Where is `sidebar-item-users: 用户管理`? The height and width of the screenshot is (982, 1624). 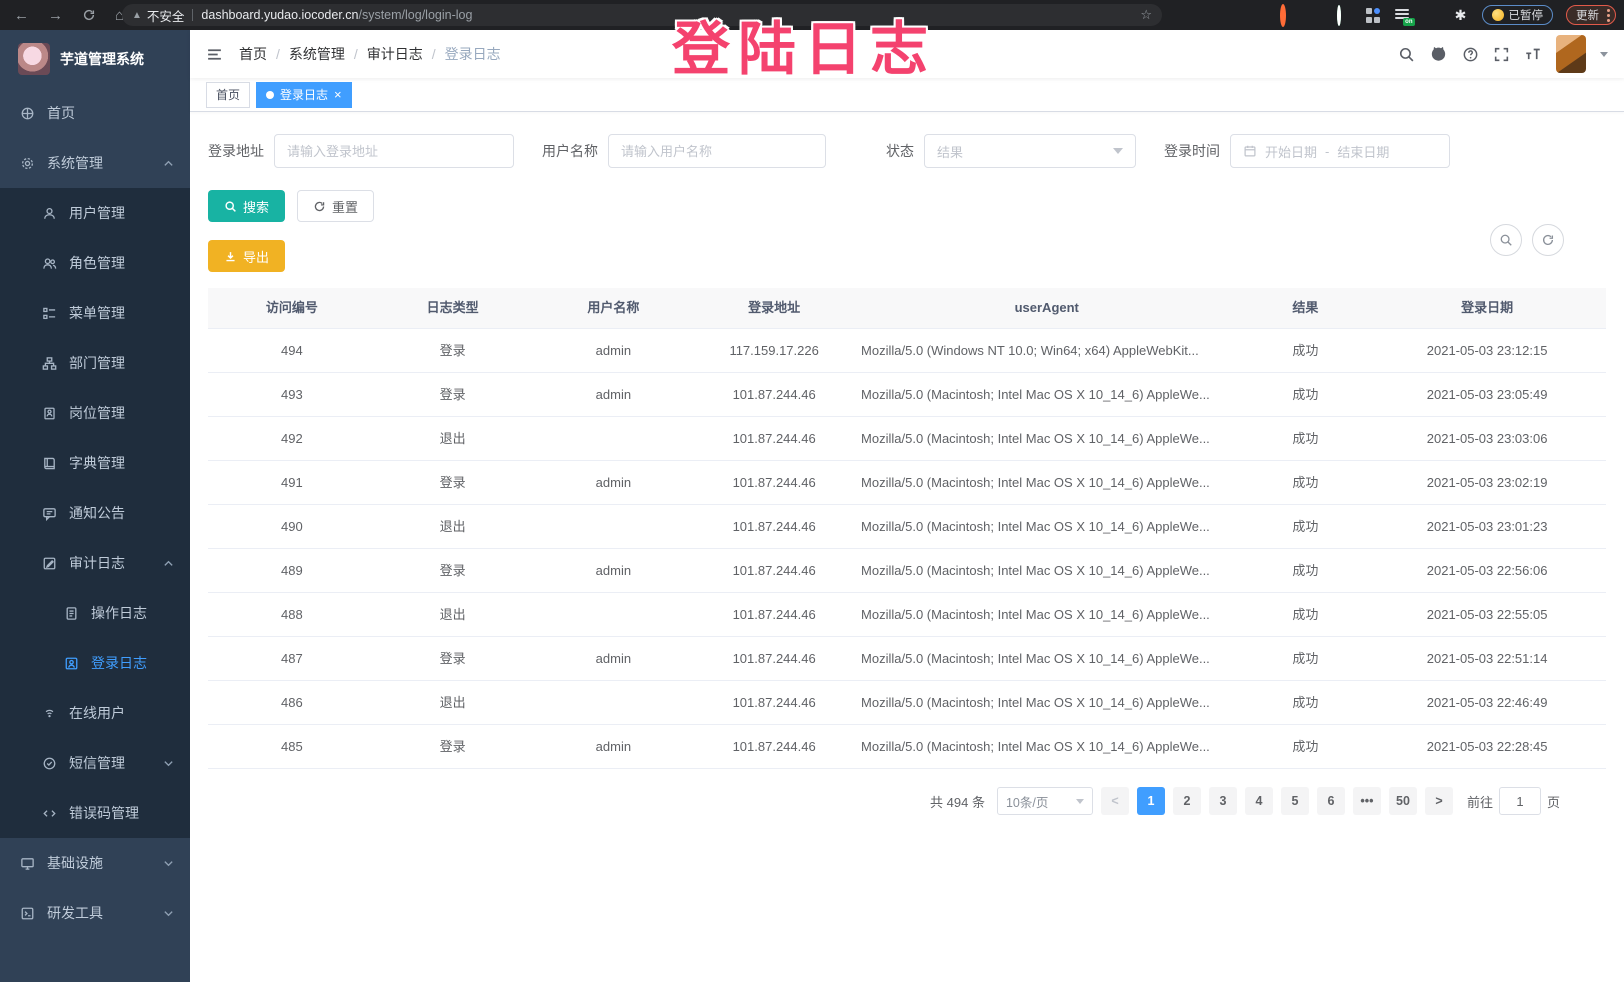
sidebar-item-users: 用户管理 is located at coordinates (95, 213).